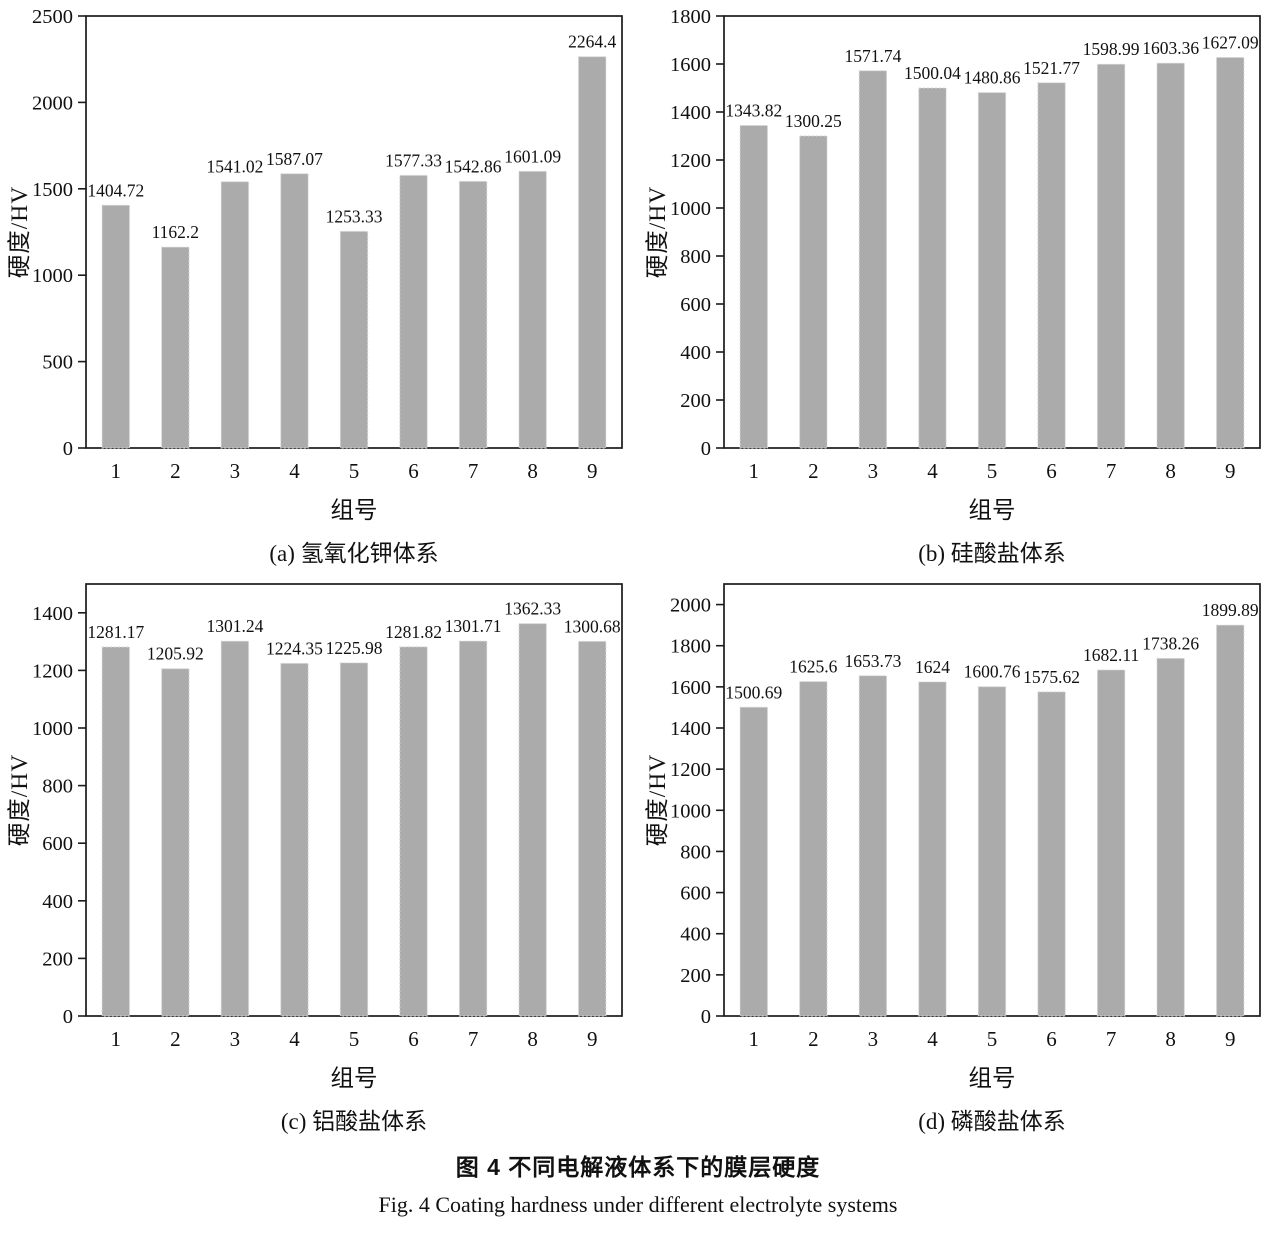  Describe the element at coordinates (473, 166) in the screenshot. I see `bar-value-label: 1542.86` at that location.